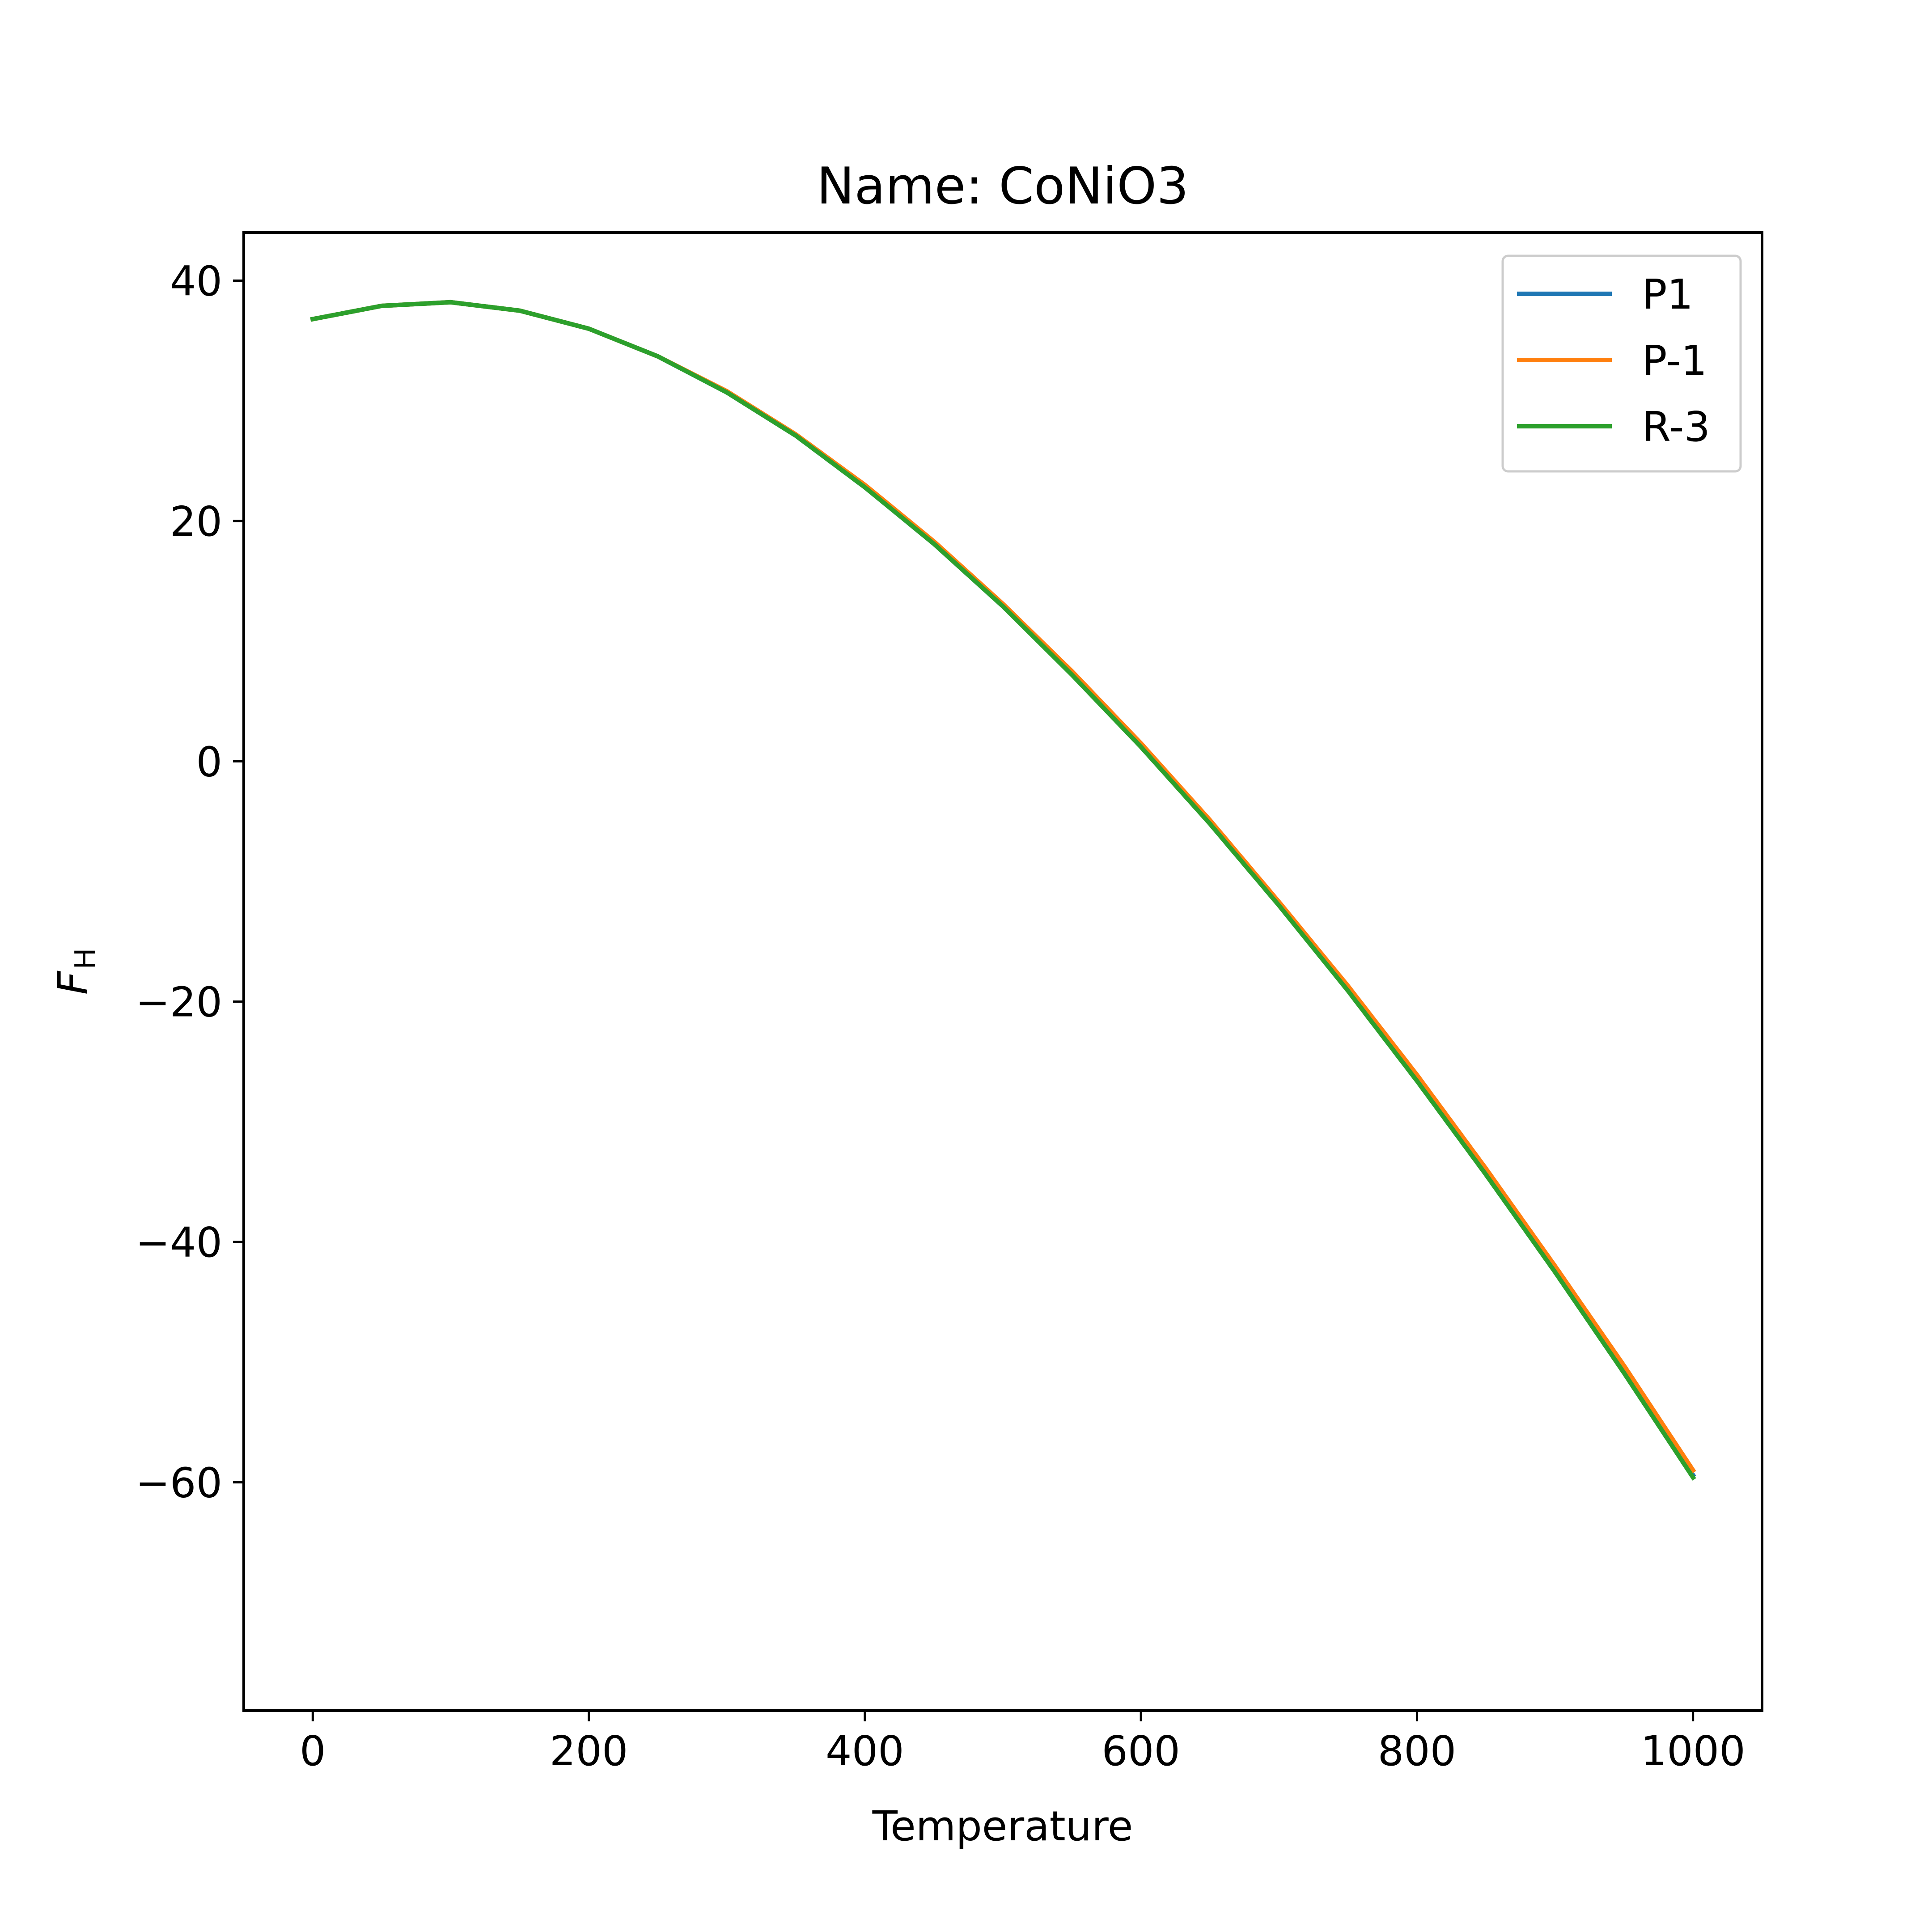 This screenshot has height=1932, width=1932. I want to click on legend-label-r-3: R-3, so click(1676, 427).